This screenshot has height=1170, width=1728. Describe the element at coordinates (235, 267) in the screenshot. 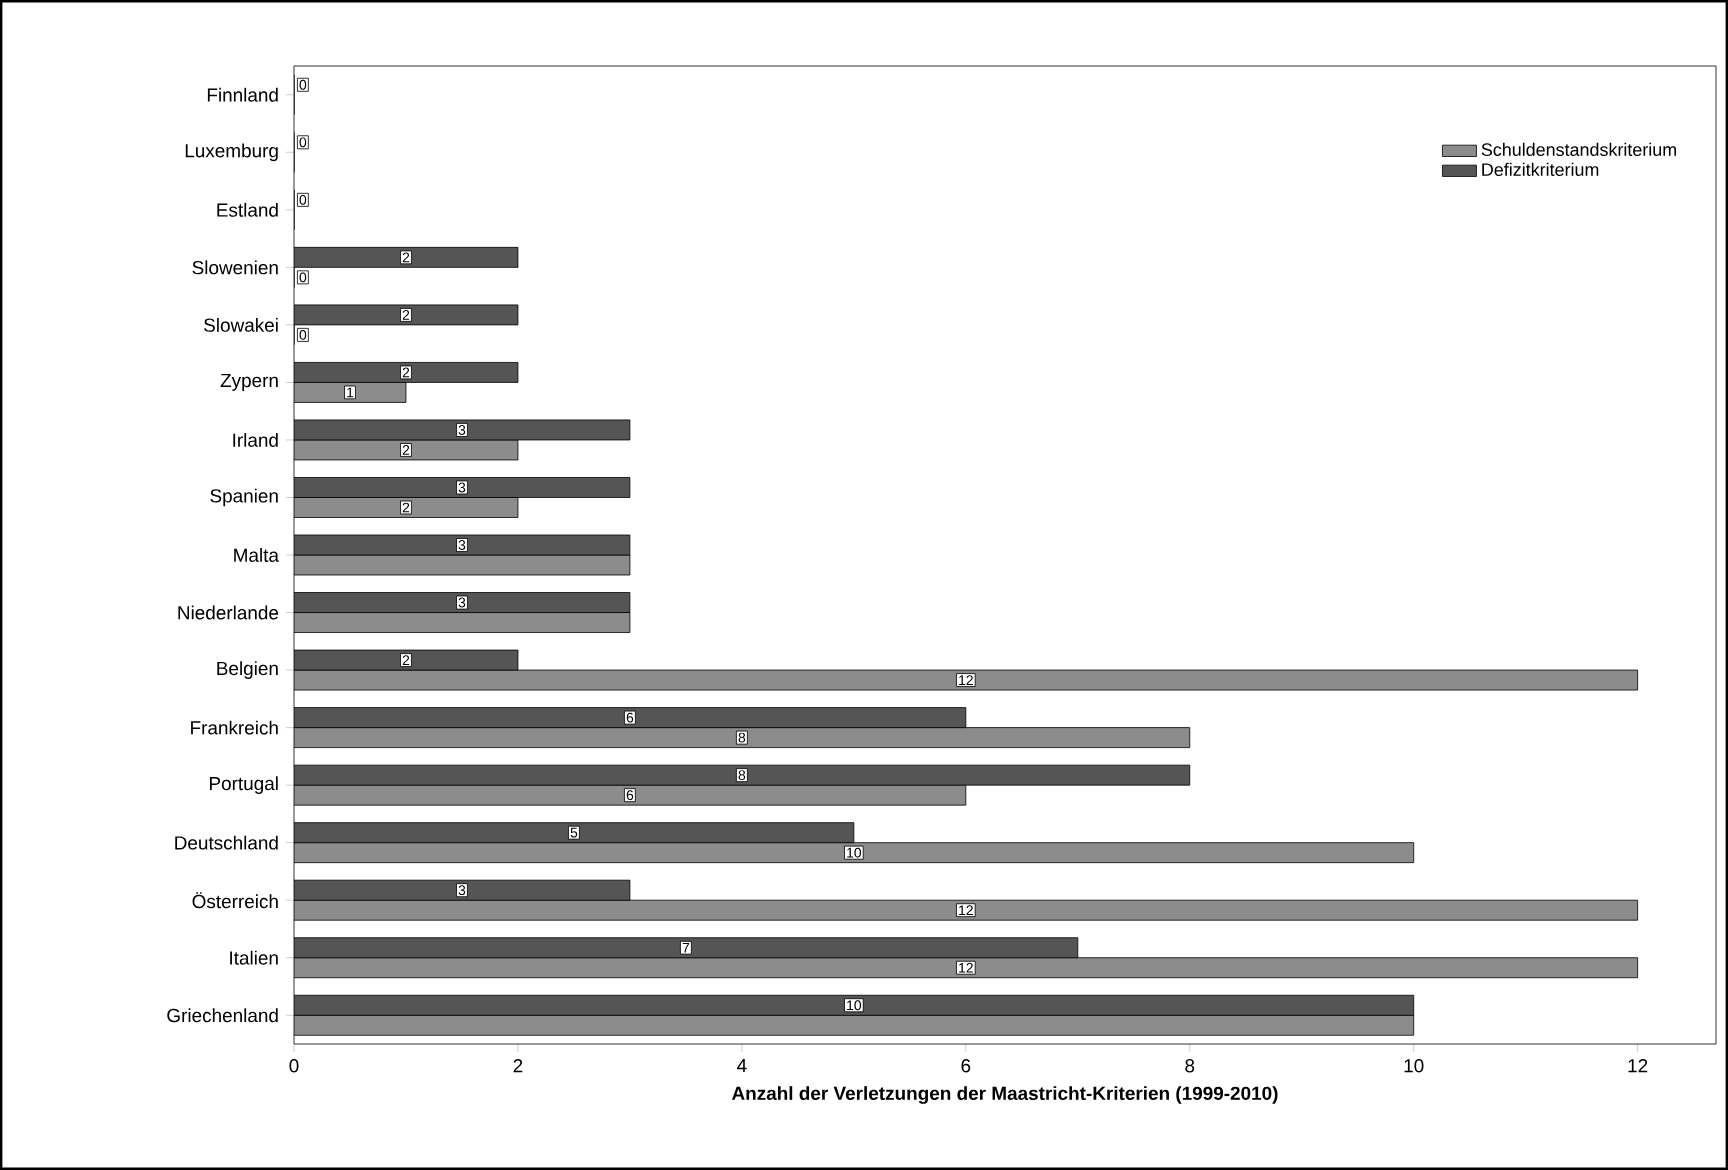

I see `y-tick-label: Slowenien` at that location.